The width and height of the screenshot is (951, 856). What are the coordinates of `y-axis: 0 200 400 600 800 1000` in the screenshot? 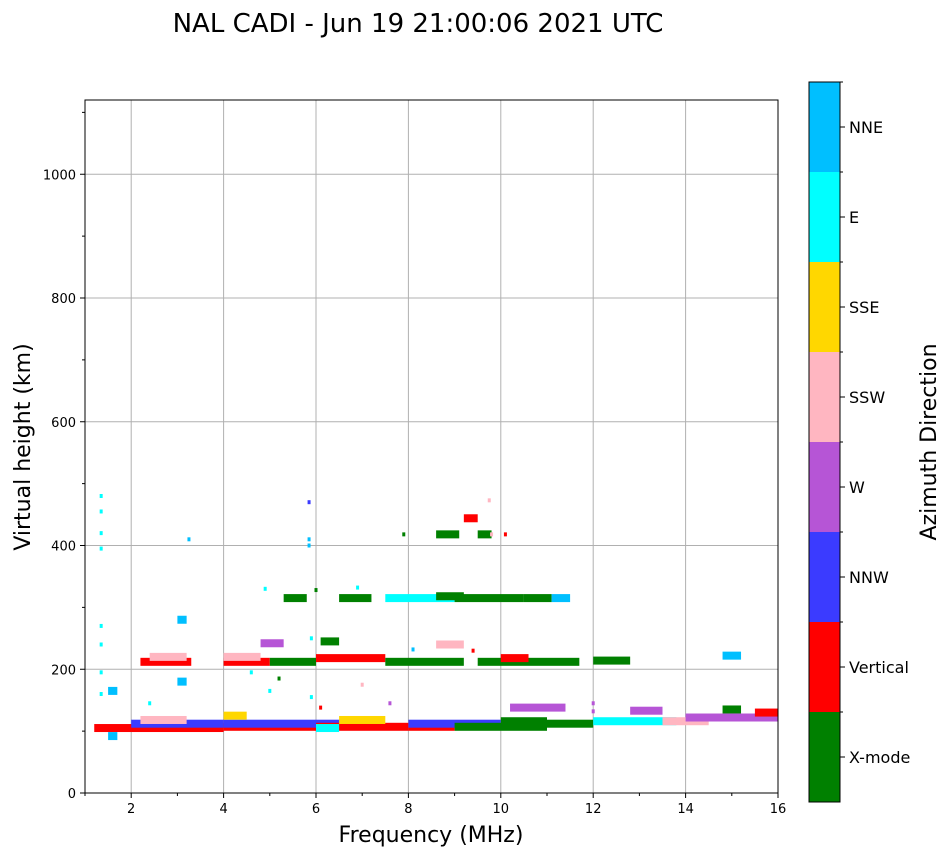 It's located at (64, 456).